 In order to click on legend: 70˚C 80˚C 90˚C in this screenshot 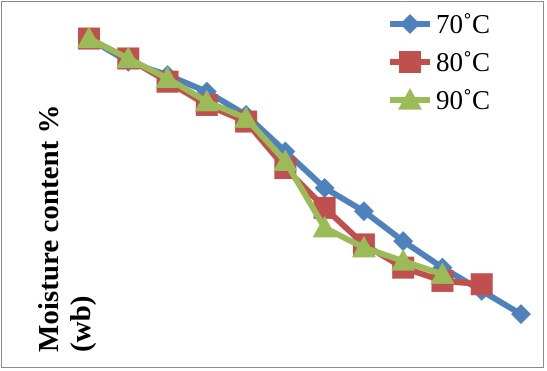, I will do `click(440, 62)`.